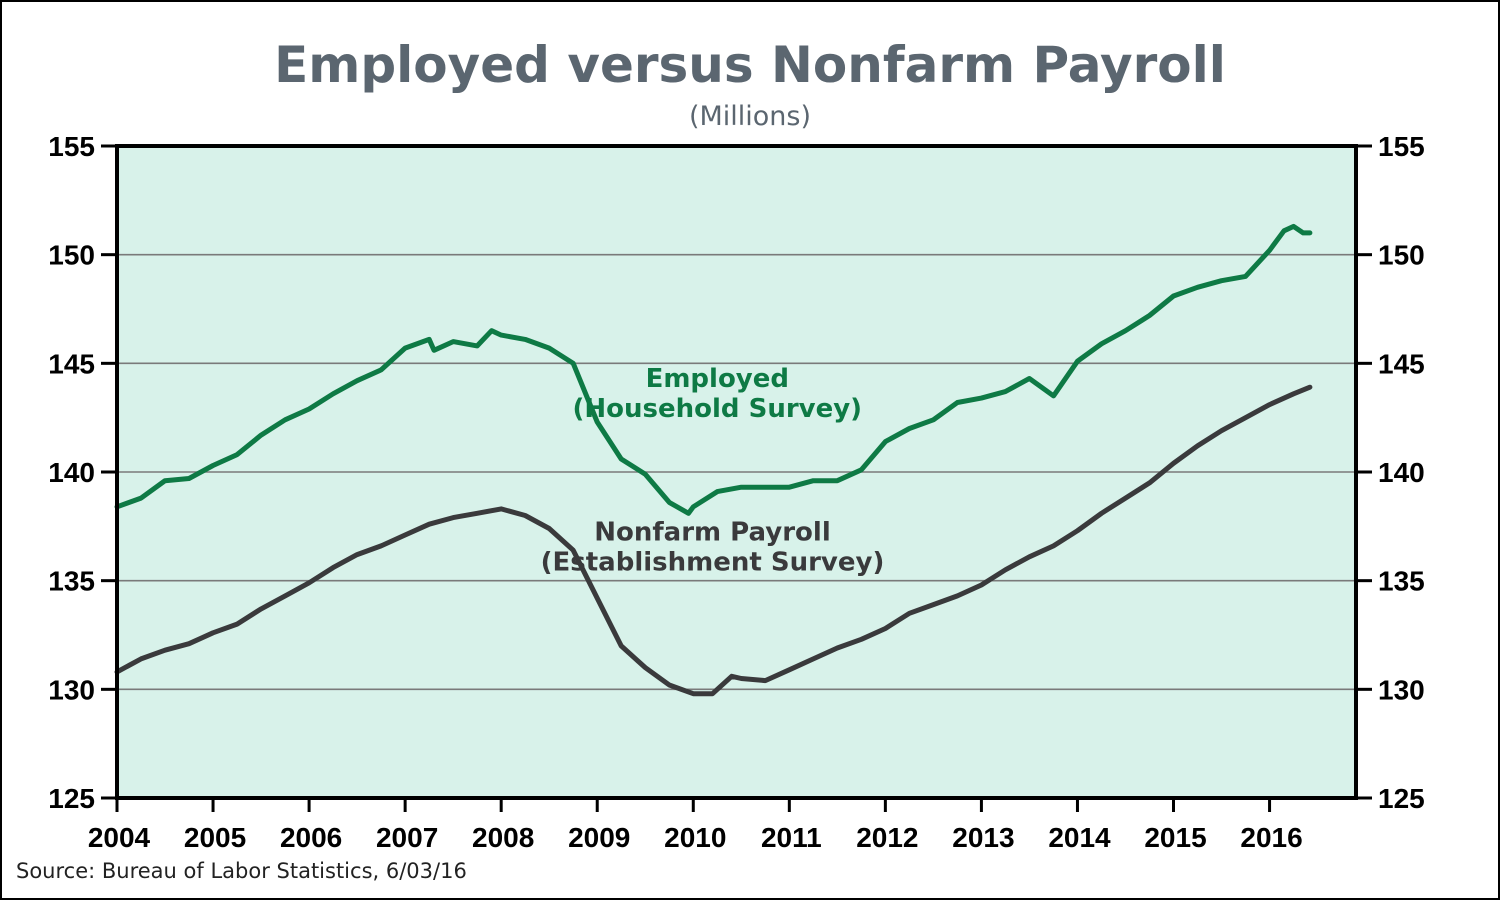 This screenshot has width=1500, height=900. I want to click on y-tick-label-left-145: 145, so click(71, 363).